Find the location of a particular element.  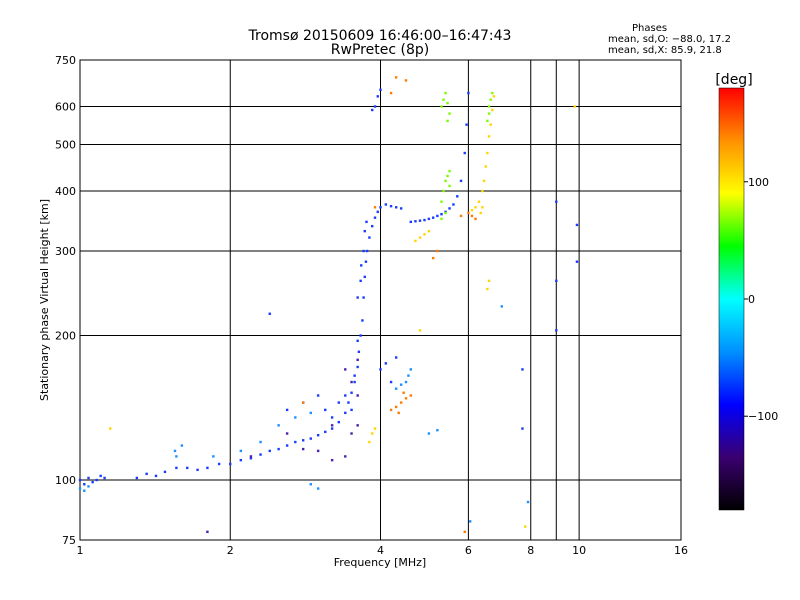

colorbar-gradient is located at coordinates (731, 299).